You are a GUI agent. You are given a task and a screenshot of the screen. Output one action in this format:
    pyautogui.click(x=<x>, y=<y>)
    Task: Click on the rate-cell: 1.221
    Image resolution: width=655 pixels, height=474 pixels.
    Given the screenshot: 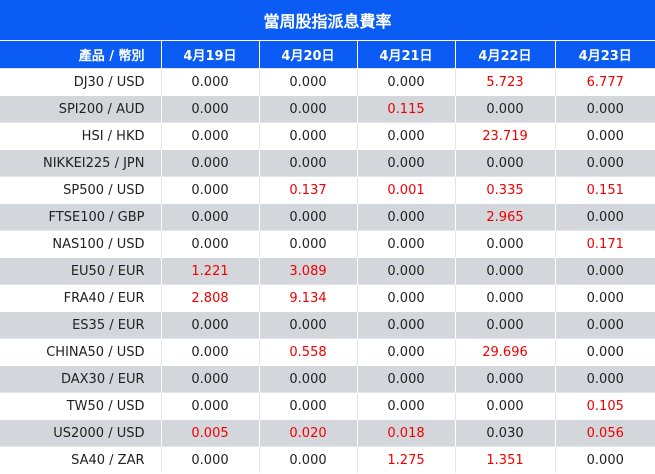 What is the action you would take?
    pyautogui.click(x=209, y=271)
    